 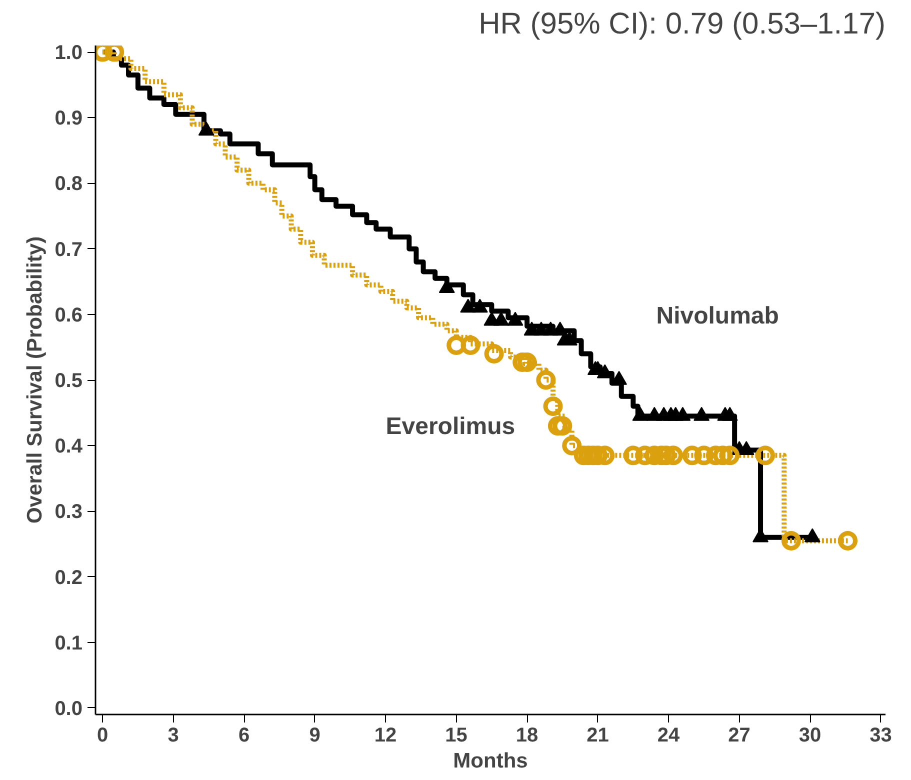 What do you see at coordinates (68, 381) in the screenshot?
I see `y-tick-label: 0.5` at bounding box center [68, 381].